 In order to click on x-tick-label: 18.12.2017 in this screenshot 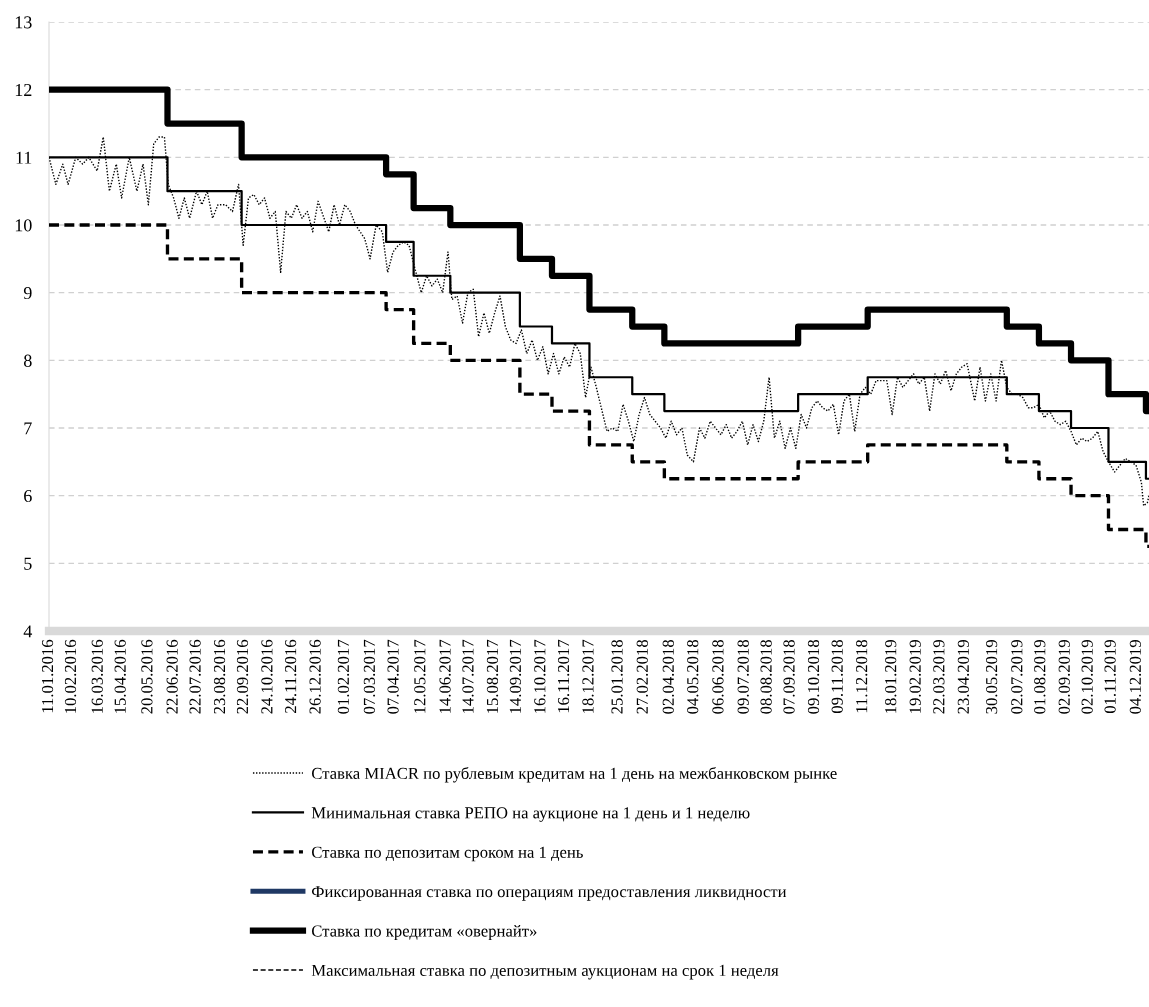, I will do `click(588, 676)`.